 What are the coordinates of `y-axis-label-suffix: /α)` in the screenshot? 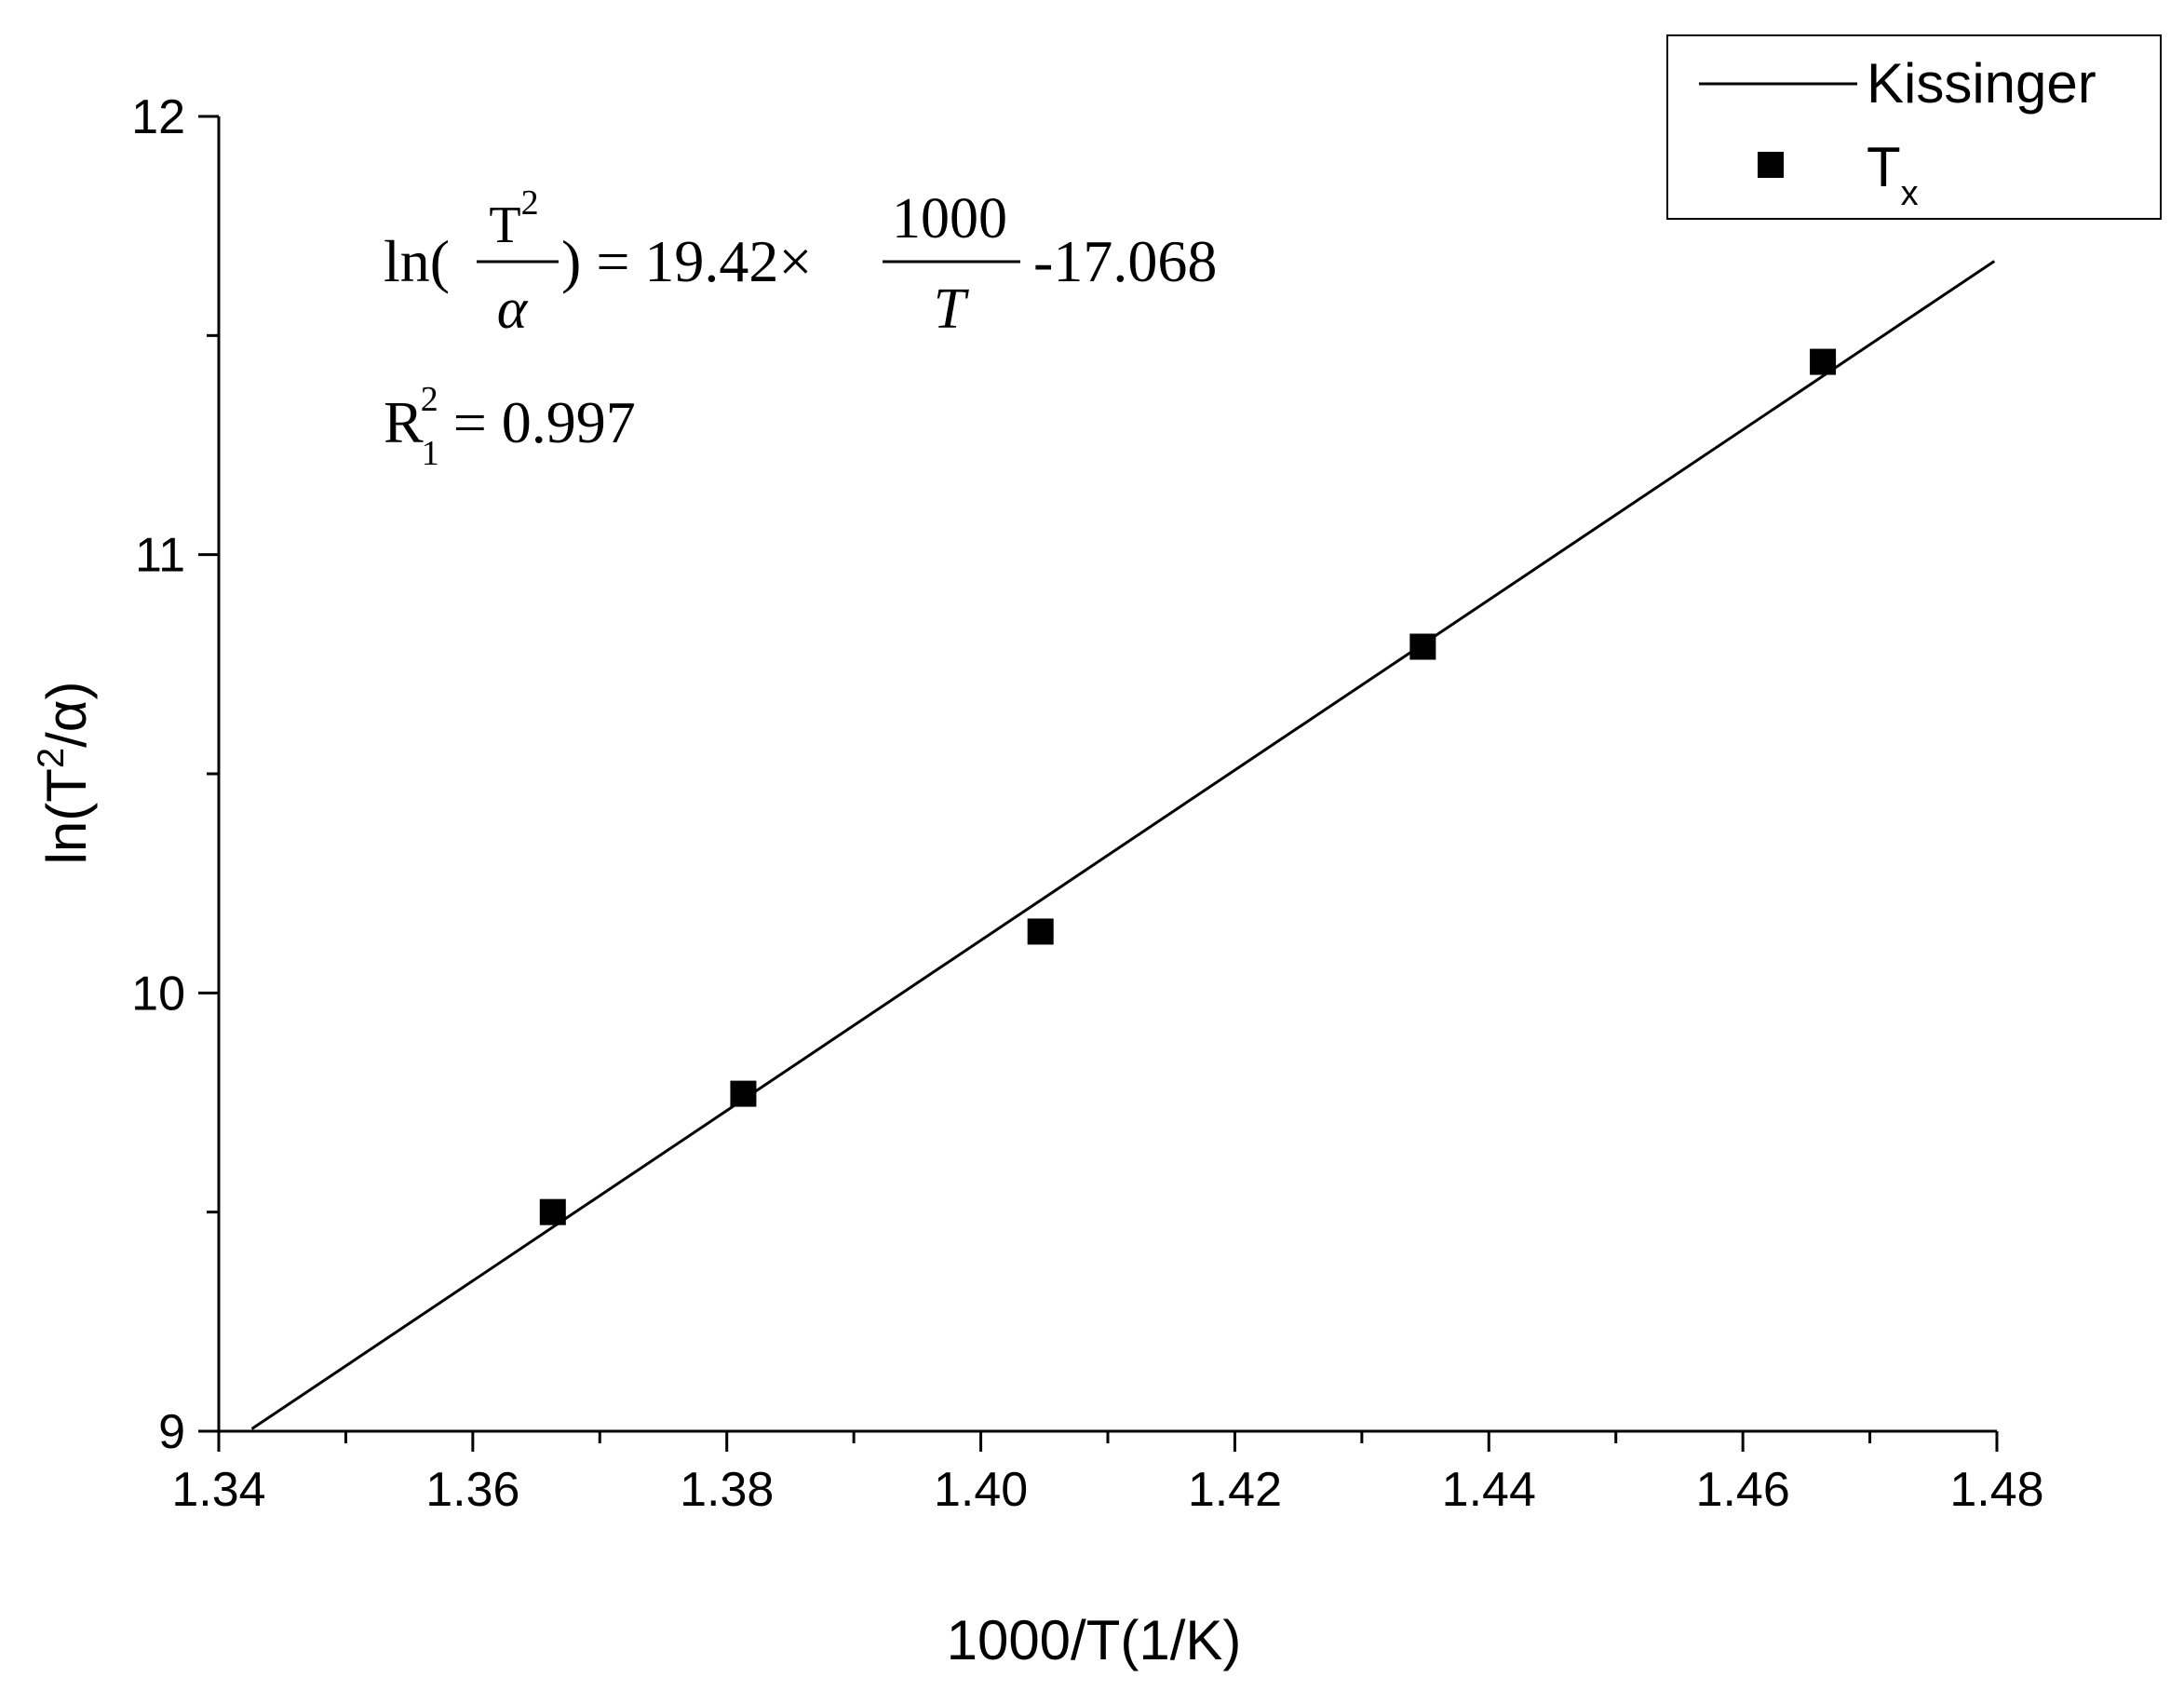 It's located at (66, 715).